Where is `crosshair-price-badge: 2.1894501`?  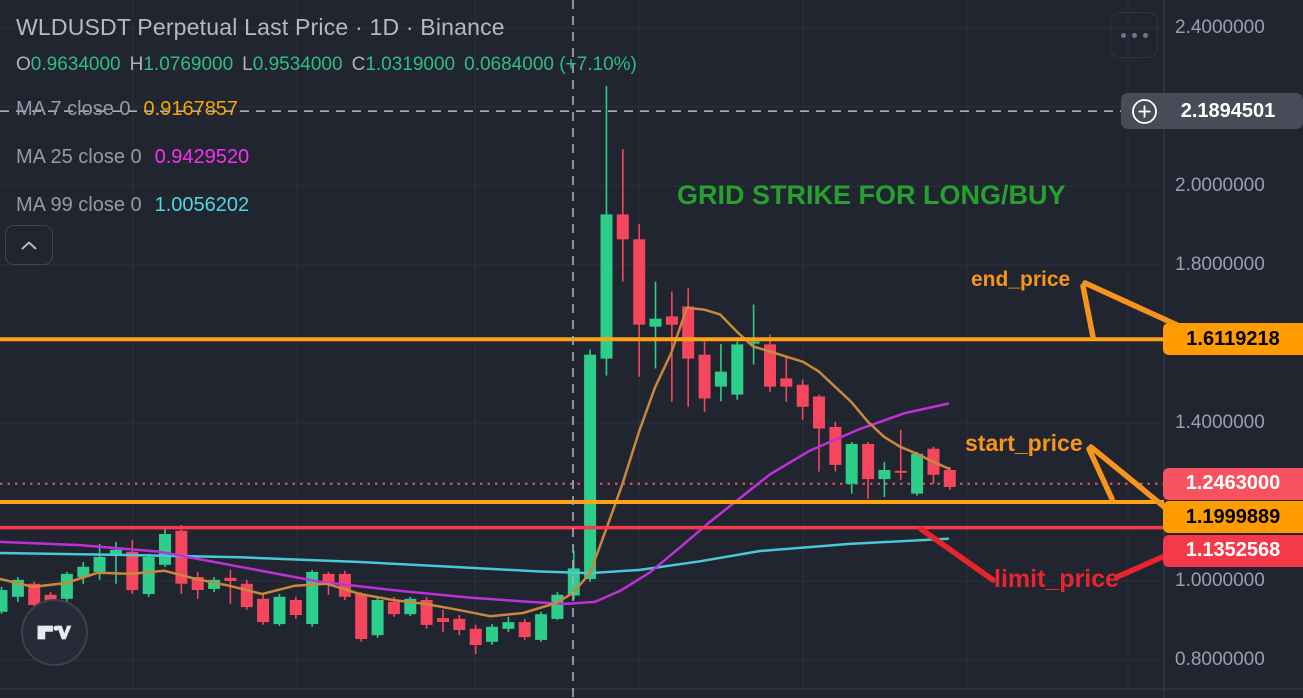
crosshair-price-badge: 2.1894501 is located at coordinates (1212, 111).